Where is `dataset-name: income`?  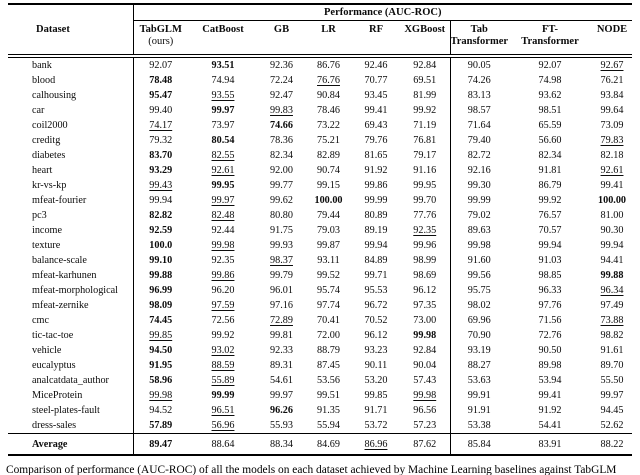
dataset-name: income is located at coordinates (71, 230).